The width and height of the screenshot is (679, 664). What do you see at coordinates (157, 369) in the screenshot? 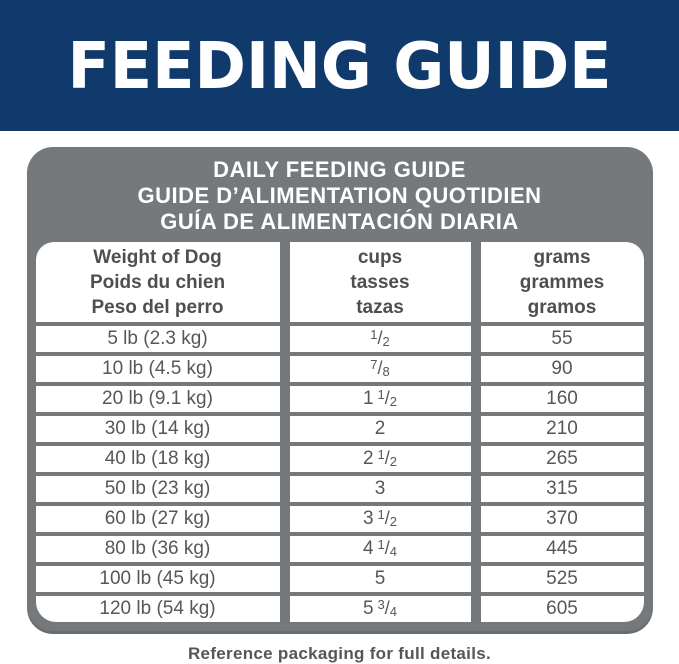
I see `weight-cell: 10 lb (4.5 kg)` at bounding box center [157, 369].